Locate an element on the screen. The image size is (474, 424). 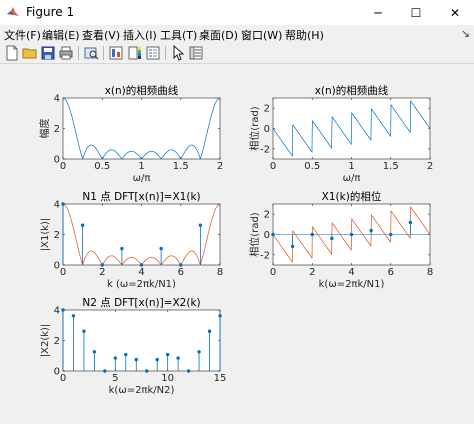
plot1-ylabel: 幅度 is located at coordinates (44, 129).